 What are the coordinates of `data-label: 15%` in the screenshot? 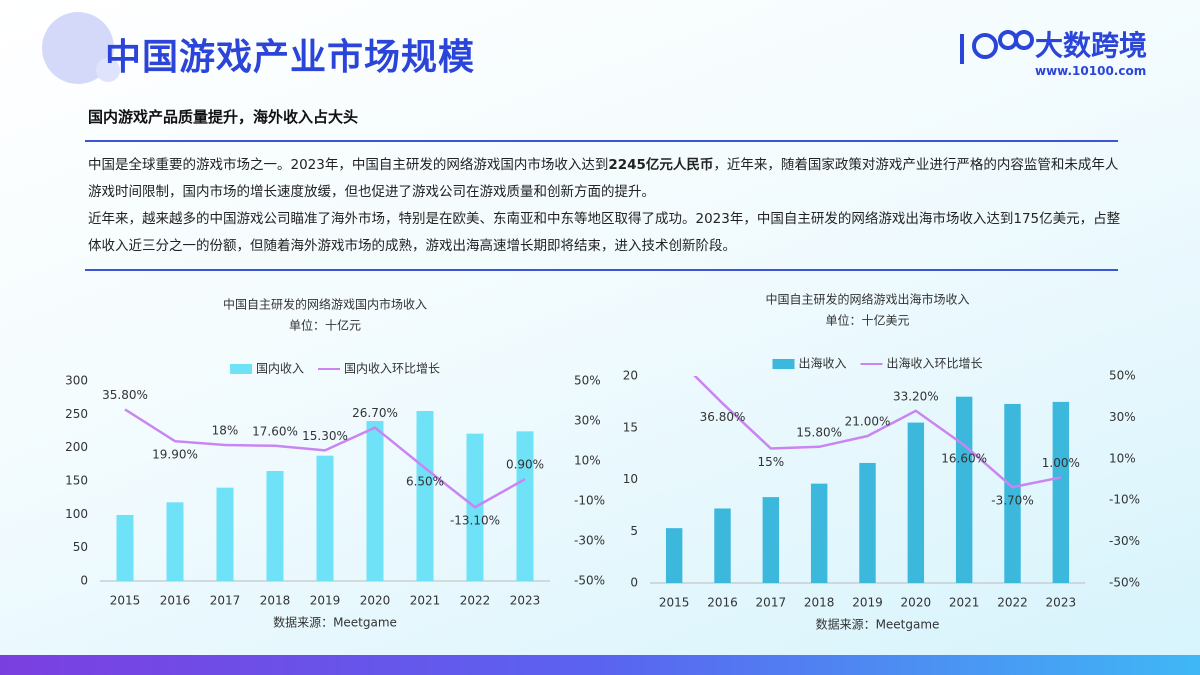 It's located at (770, 462).